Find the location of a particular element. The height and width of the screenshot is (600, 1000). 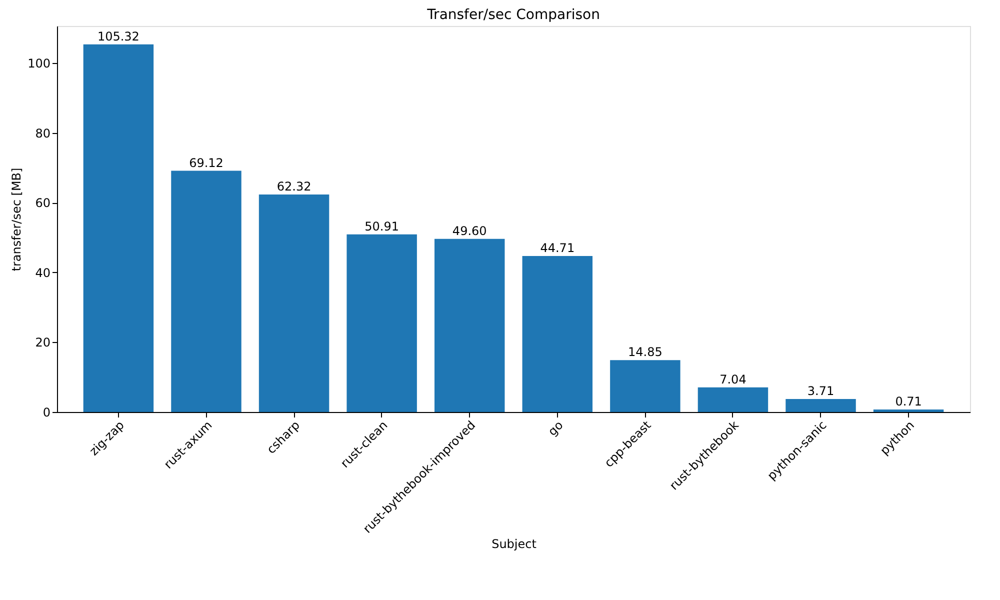

data-label: 14.85 is located at coordinates (645, 352).